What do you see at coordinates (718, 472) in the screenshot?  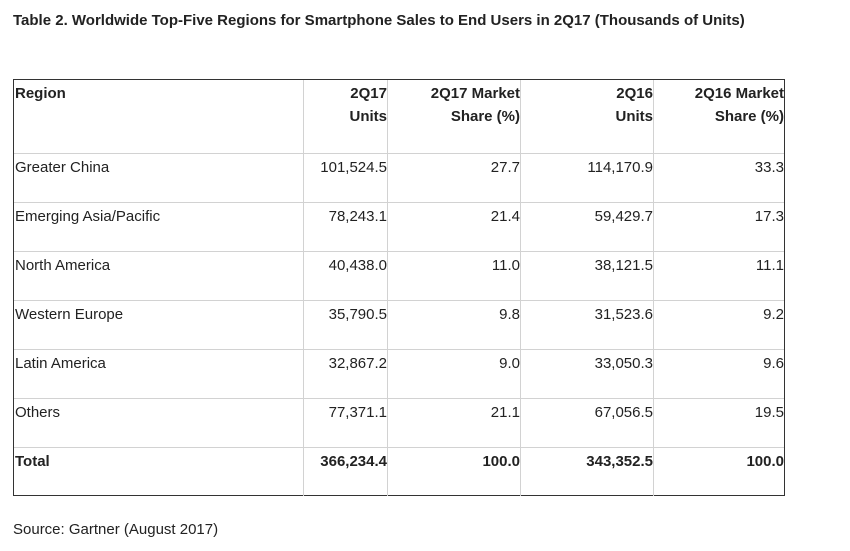 I see `share-2q16-cell: 100.0` at bounding box center [718, 472].